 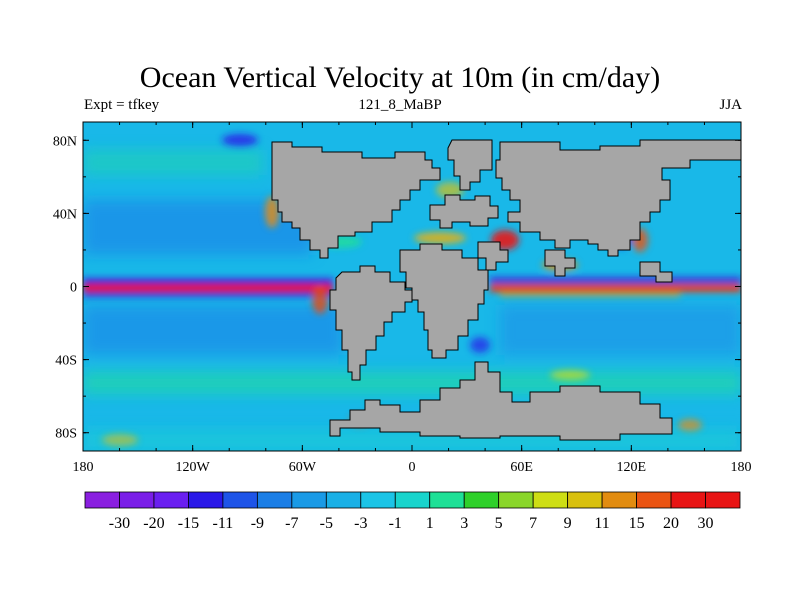 I want to click on colorbar-label: 20, so click(x=671, y=523).